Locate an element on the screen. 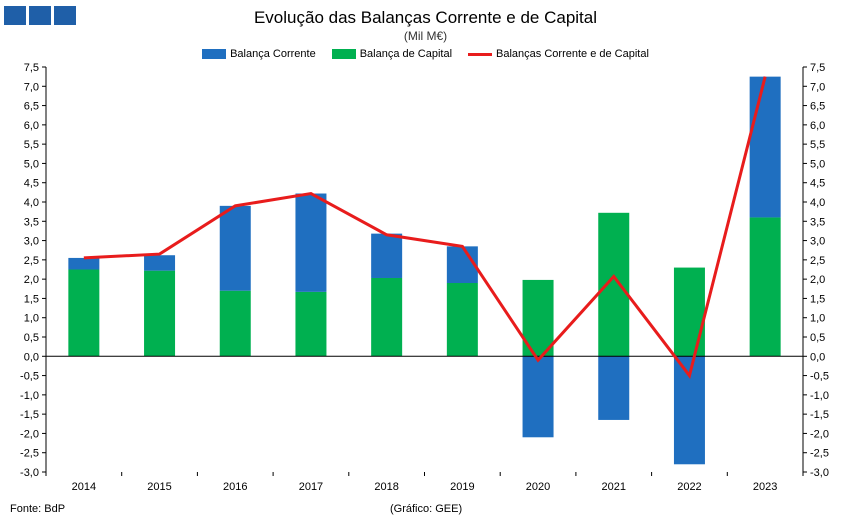 The height and width of the screenshot is (524, 851). x-tick-label: 2016 is located at coordinates (235, 487).